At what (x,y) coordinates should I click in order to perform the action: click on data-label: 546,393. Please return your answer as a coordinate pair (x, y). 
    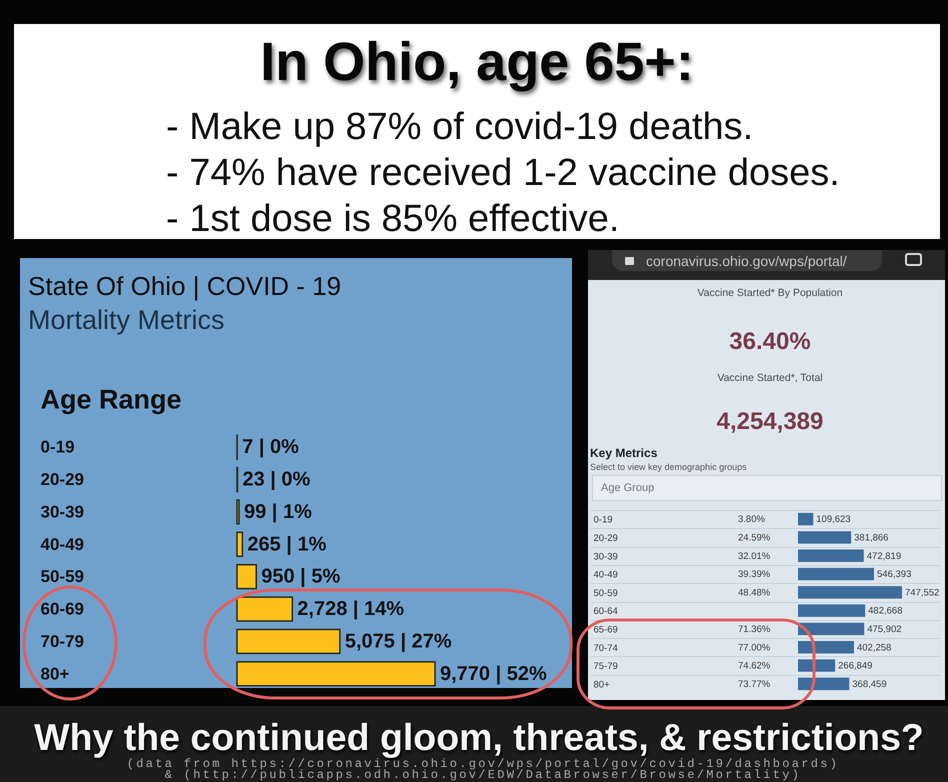
    Looking at the image, I should click on (894, 574).